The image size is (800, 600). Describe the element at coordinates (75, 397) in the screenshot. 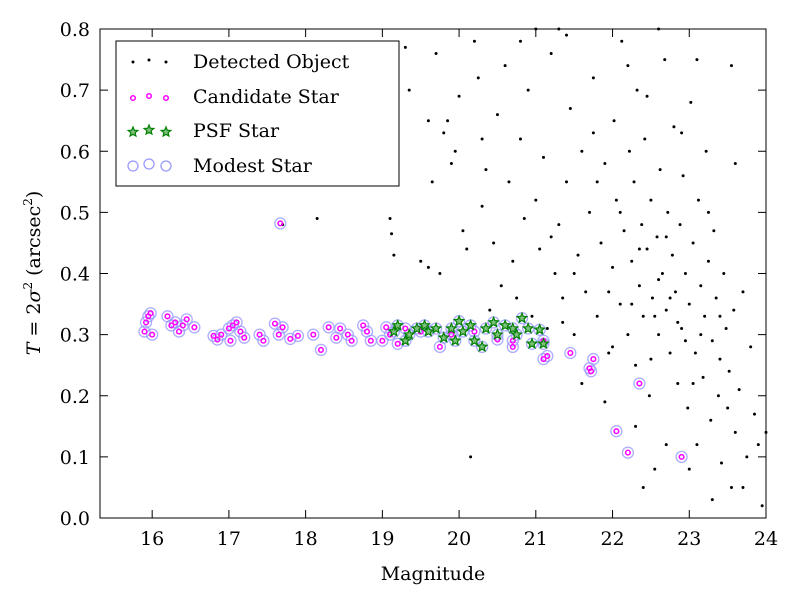

I see `y-tick-label: 0.2` at that location.